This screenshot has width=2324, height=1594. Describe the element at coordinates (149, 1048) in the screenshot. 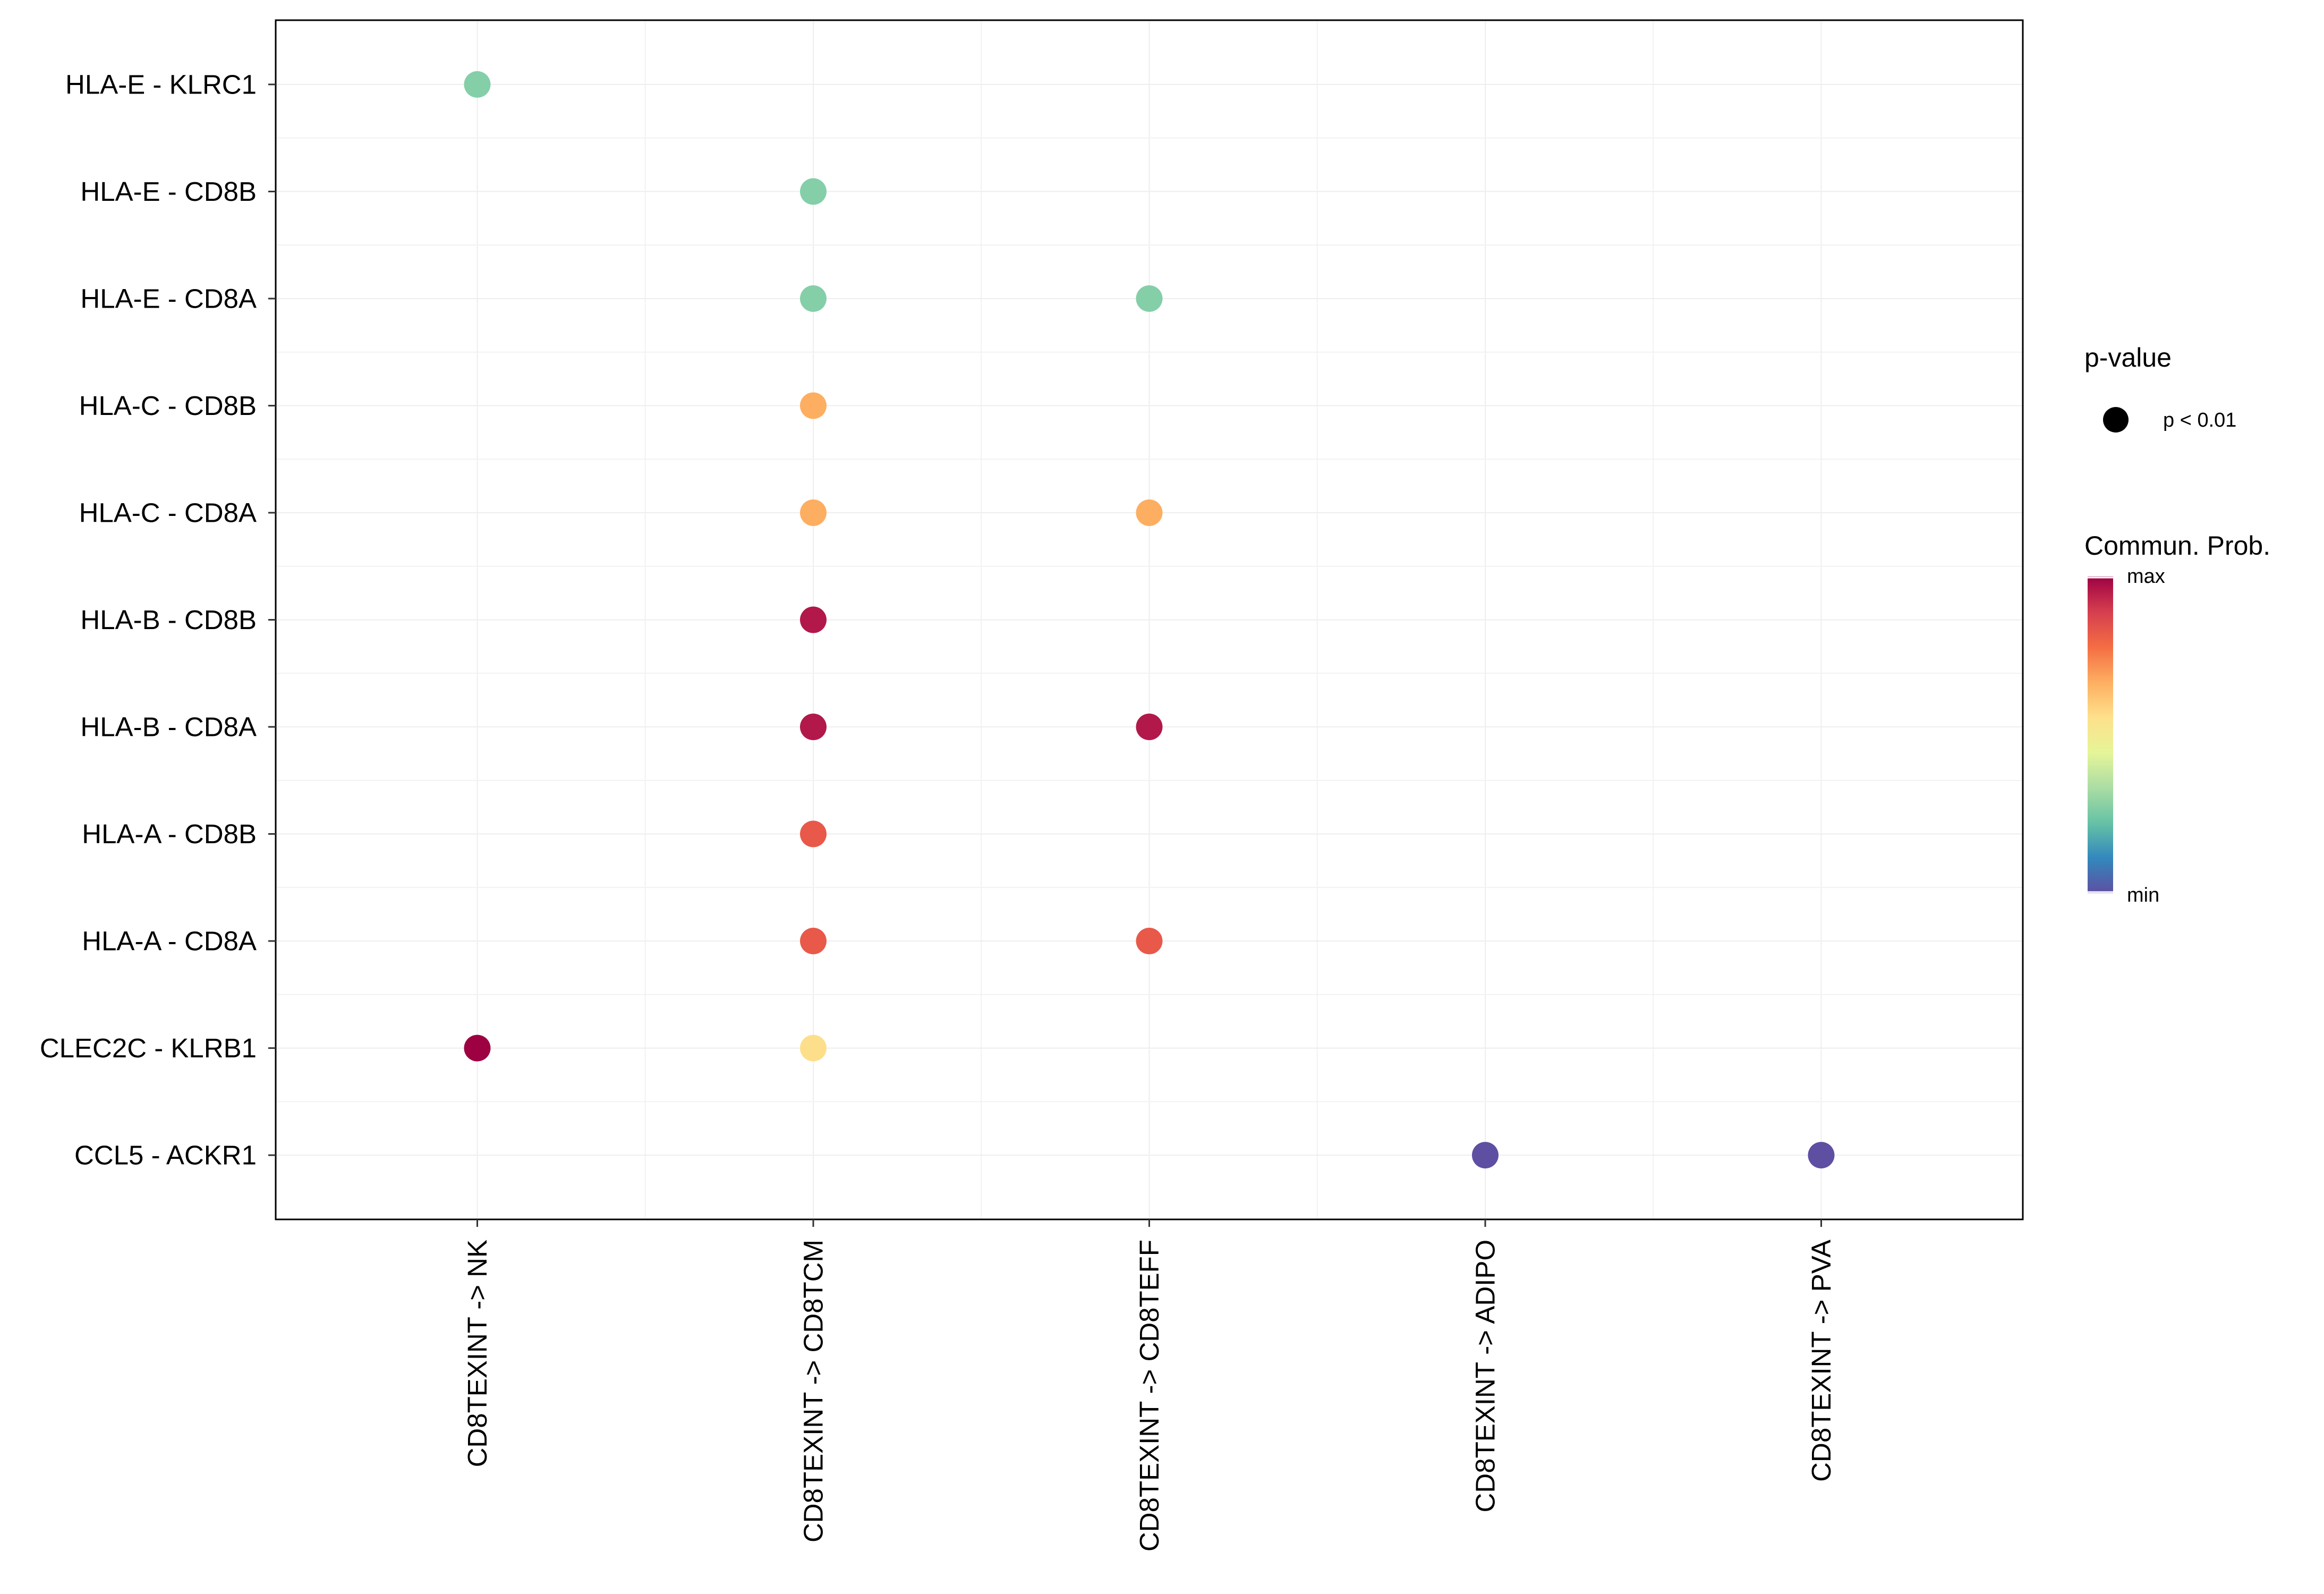

I see `y-tick-label: CLEC2C - KLRB1` at that location.